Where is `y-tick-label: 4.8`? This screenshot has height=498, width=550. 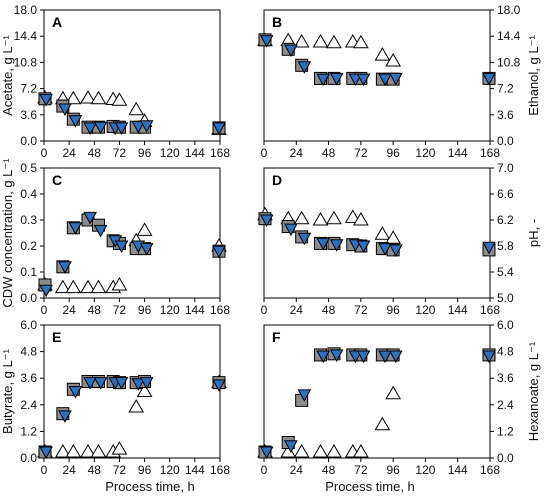
y-tick-label: 4.8 is located at coordinates (28, 352).